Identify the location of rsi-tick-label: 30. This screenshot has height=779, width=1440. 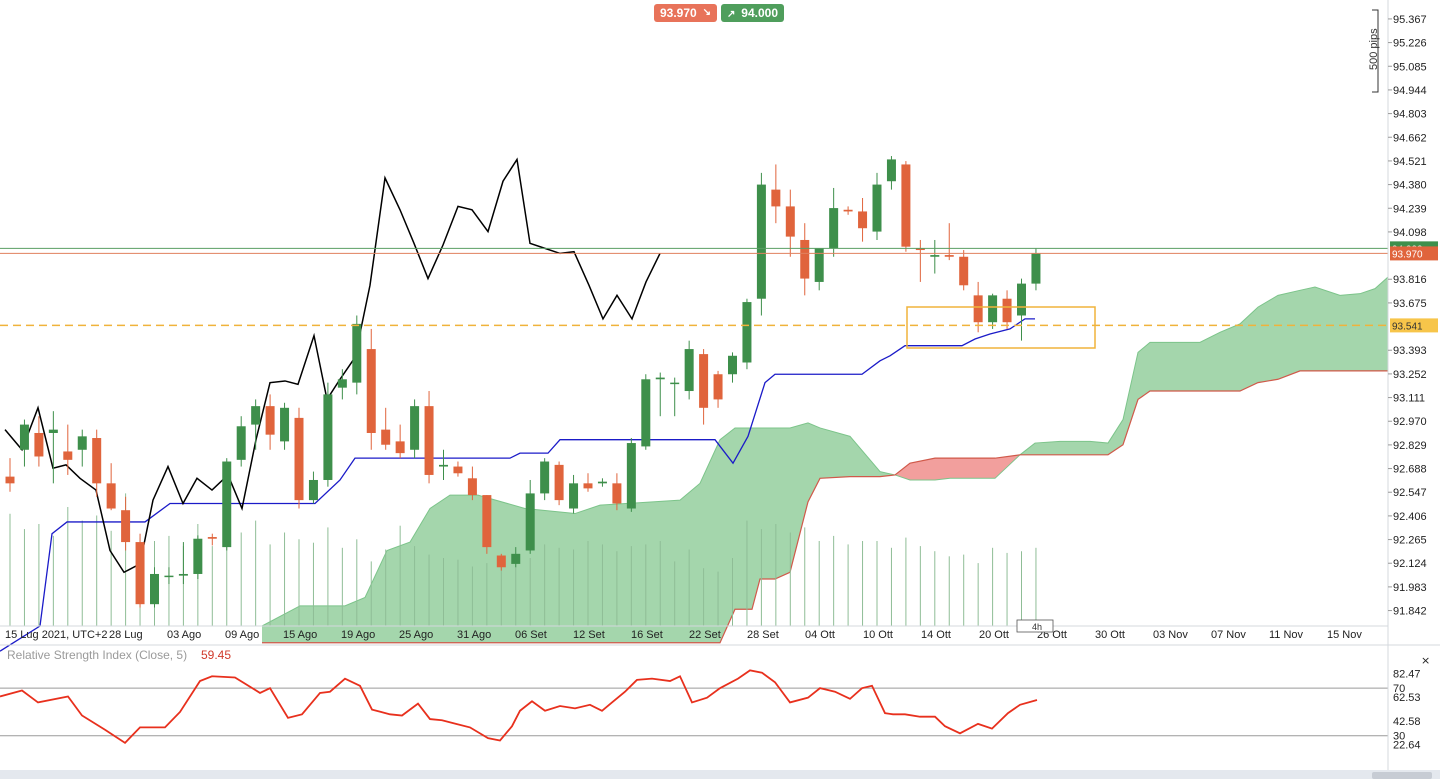
(1399, 737).